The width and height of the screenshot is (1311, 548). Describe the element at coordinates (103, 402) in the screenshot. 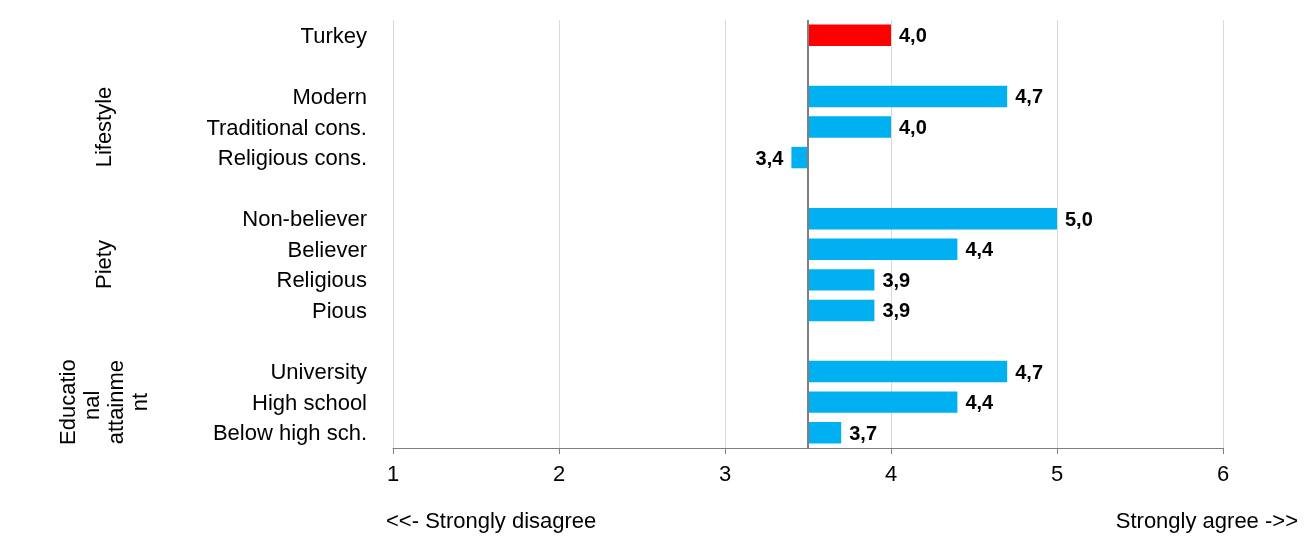

I see `text: Educational attainment` at that location.